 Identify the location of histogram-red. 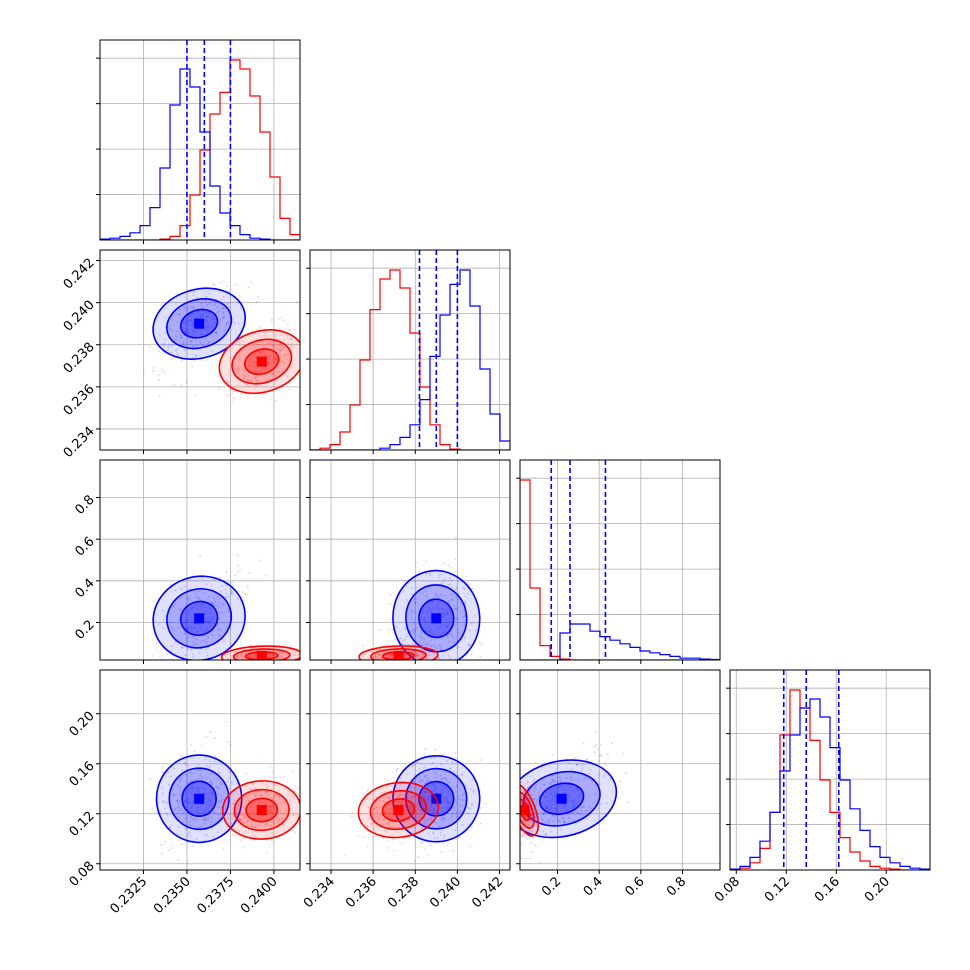
(200, 149).